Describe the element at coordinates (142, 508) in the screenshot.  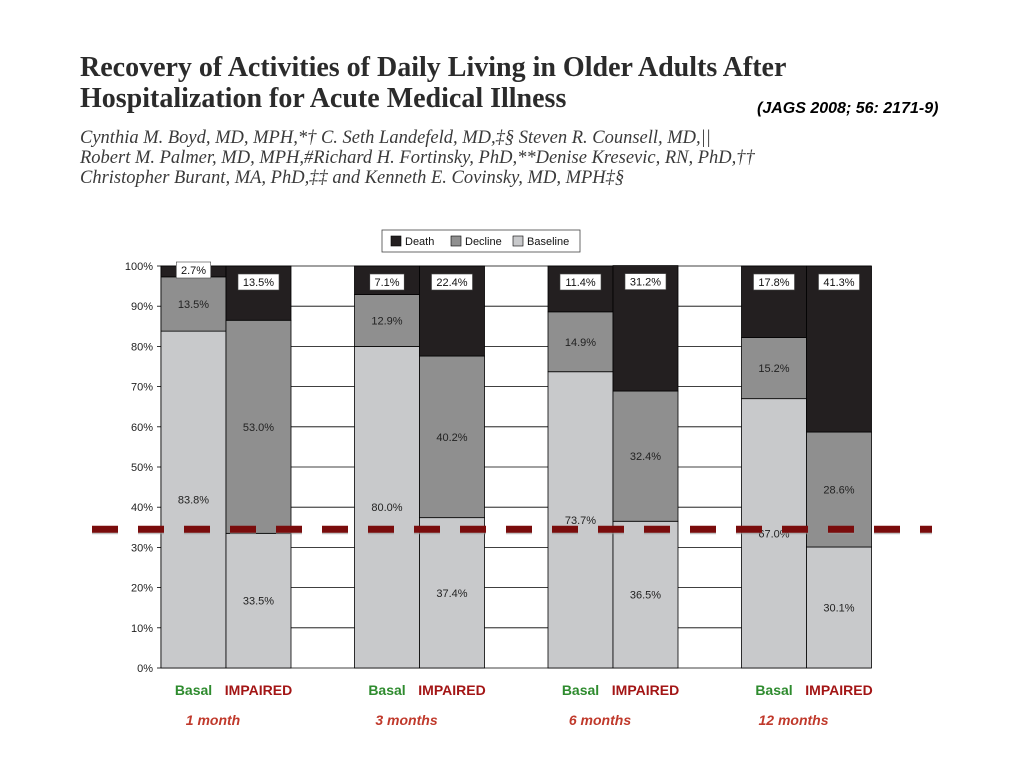
I see `y-tick-label: 40%` at that location.